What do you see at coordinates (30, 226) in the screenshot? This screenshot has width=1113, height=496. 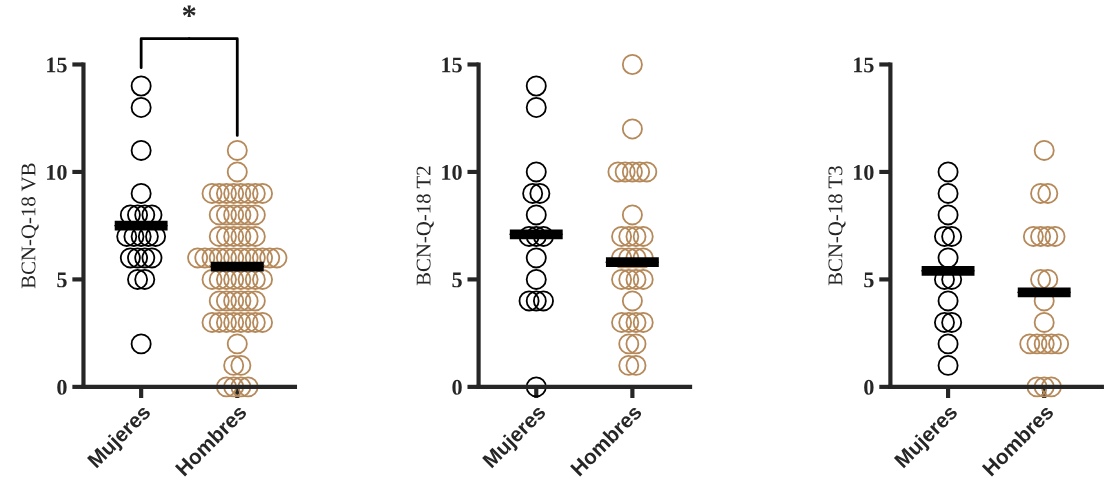 I see `y-axis-title: BCN-Q-18 VB` at bounding box center [30, 226].